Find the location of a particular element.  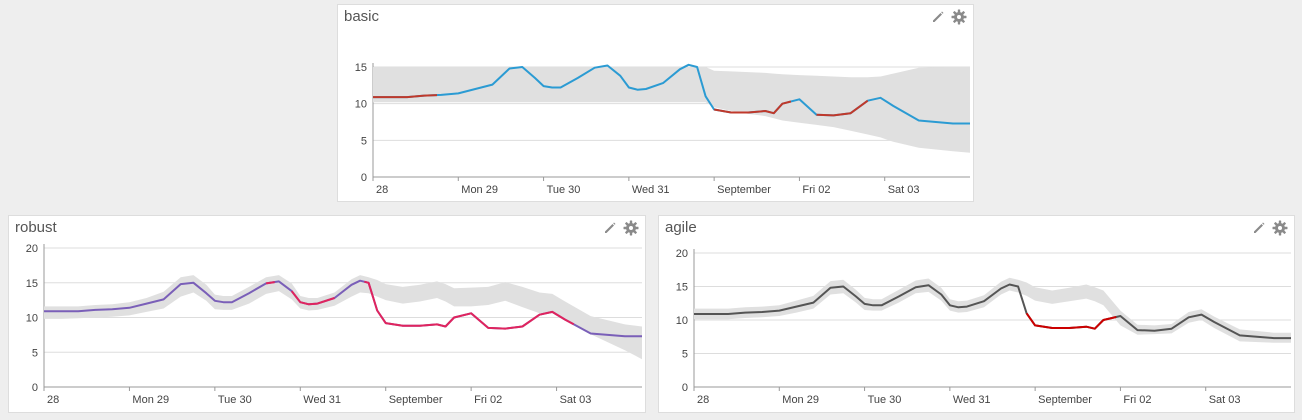

panel-title: robust is located at coordinates (36, 227).